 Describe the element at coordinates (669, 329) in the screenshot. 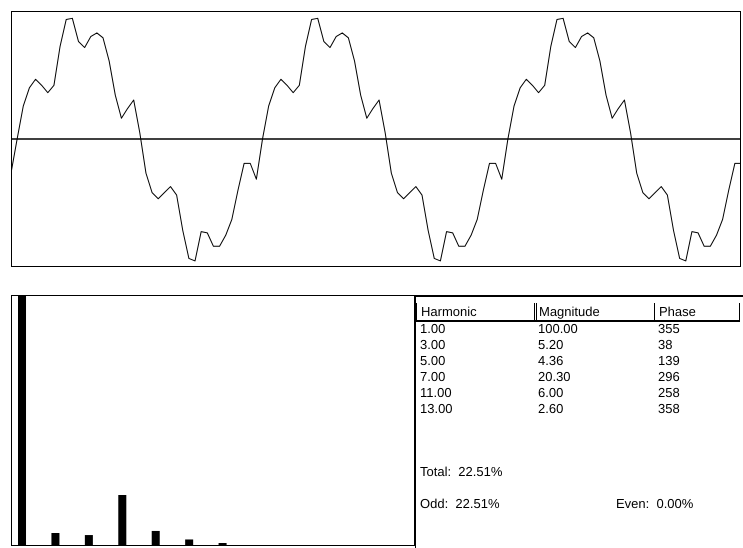

I see `text: 355` at that location.